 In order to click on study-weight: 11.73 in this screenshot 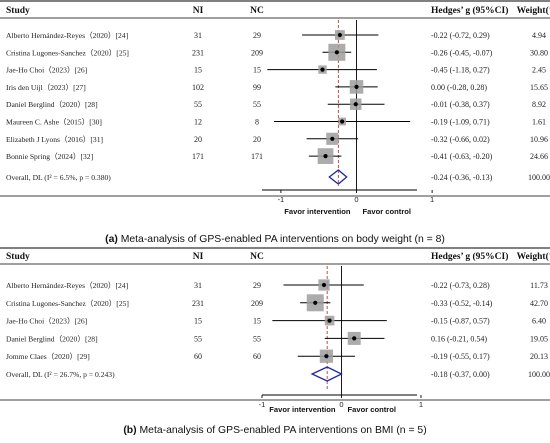, I will do `click(539, 285)`.